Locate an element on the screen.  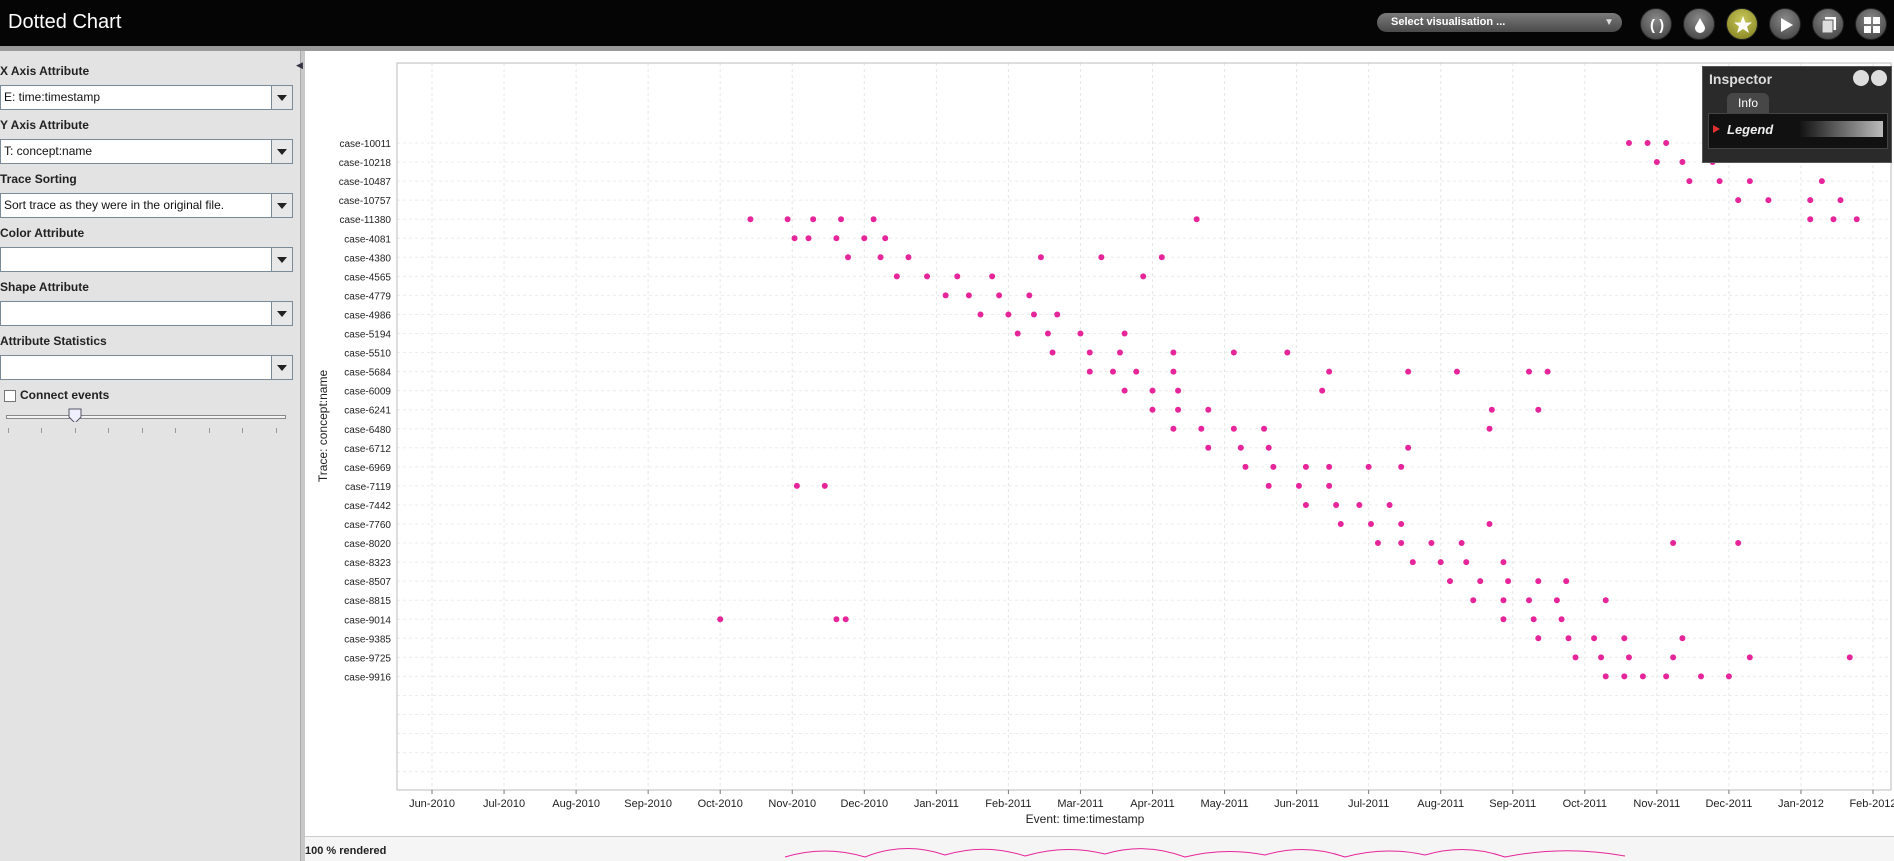
star-button is located at coordinates (1742, 24).